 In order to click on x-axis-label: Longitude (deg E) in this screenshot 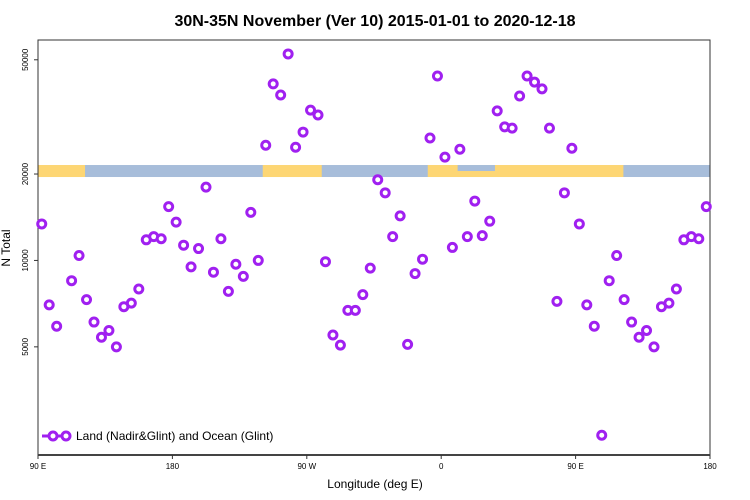, I will do `click(374, 484)`.